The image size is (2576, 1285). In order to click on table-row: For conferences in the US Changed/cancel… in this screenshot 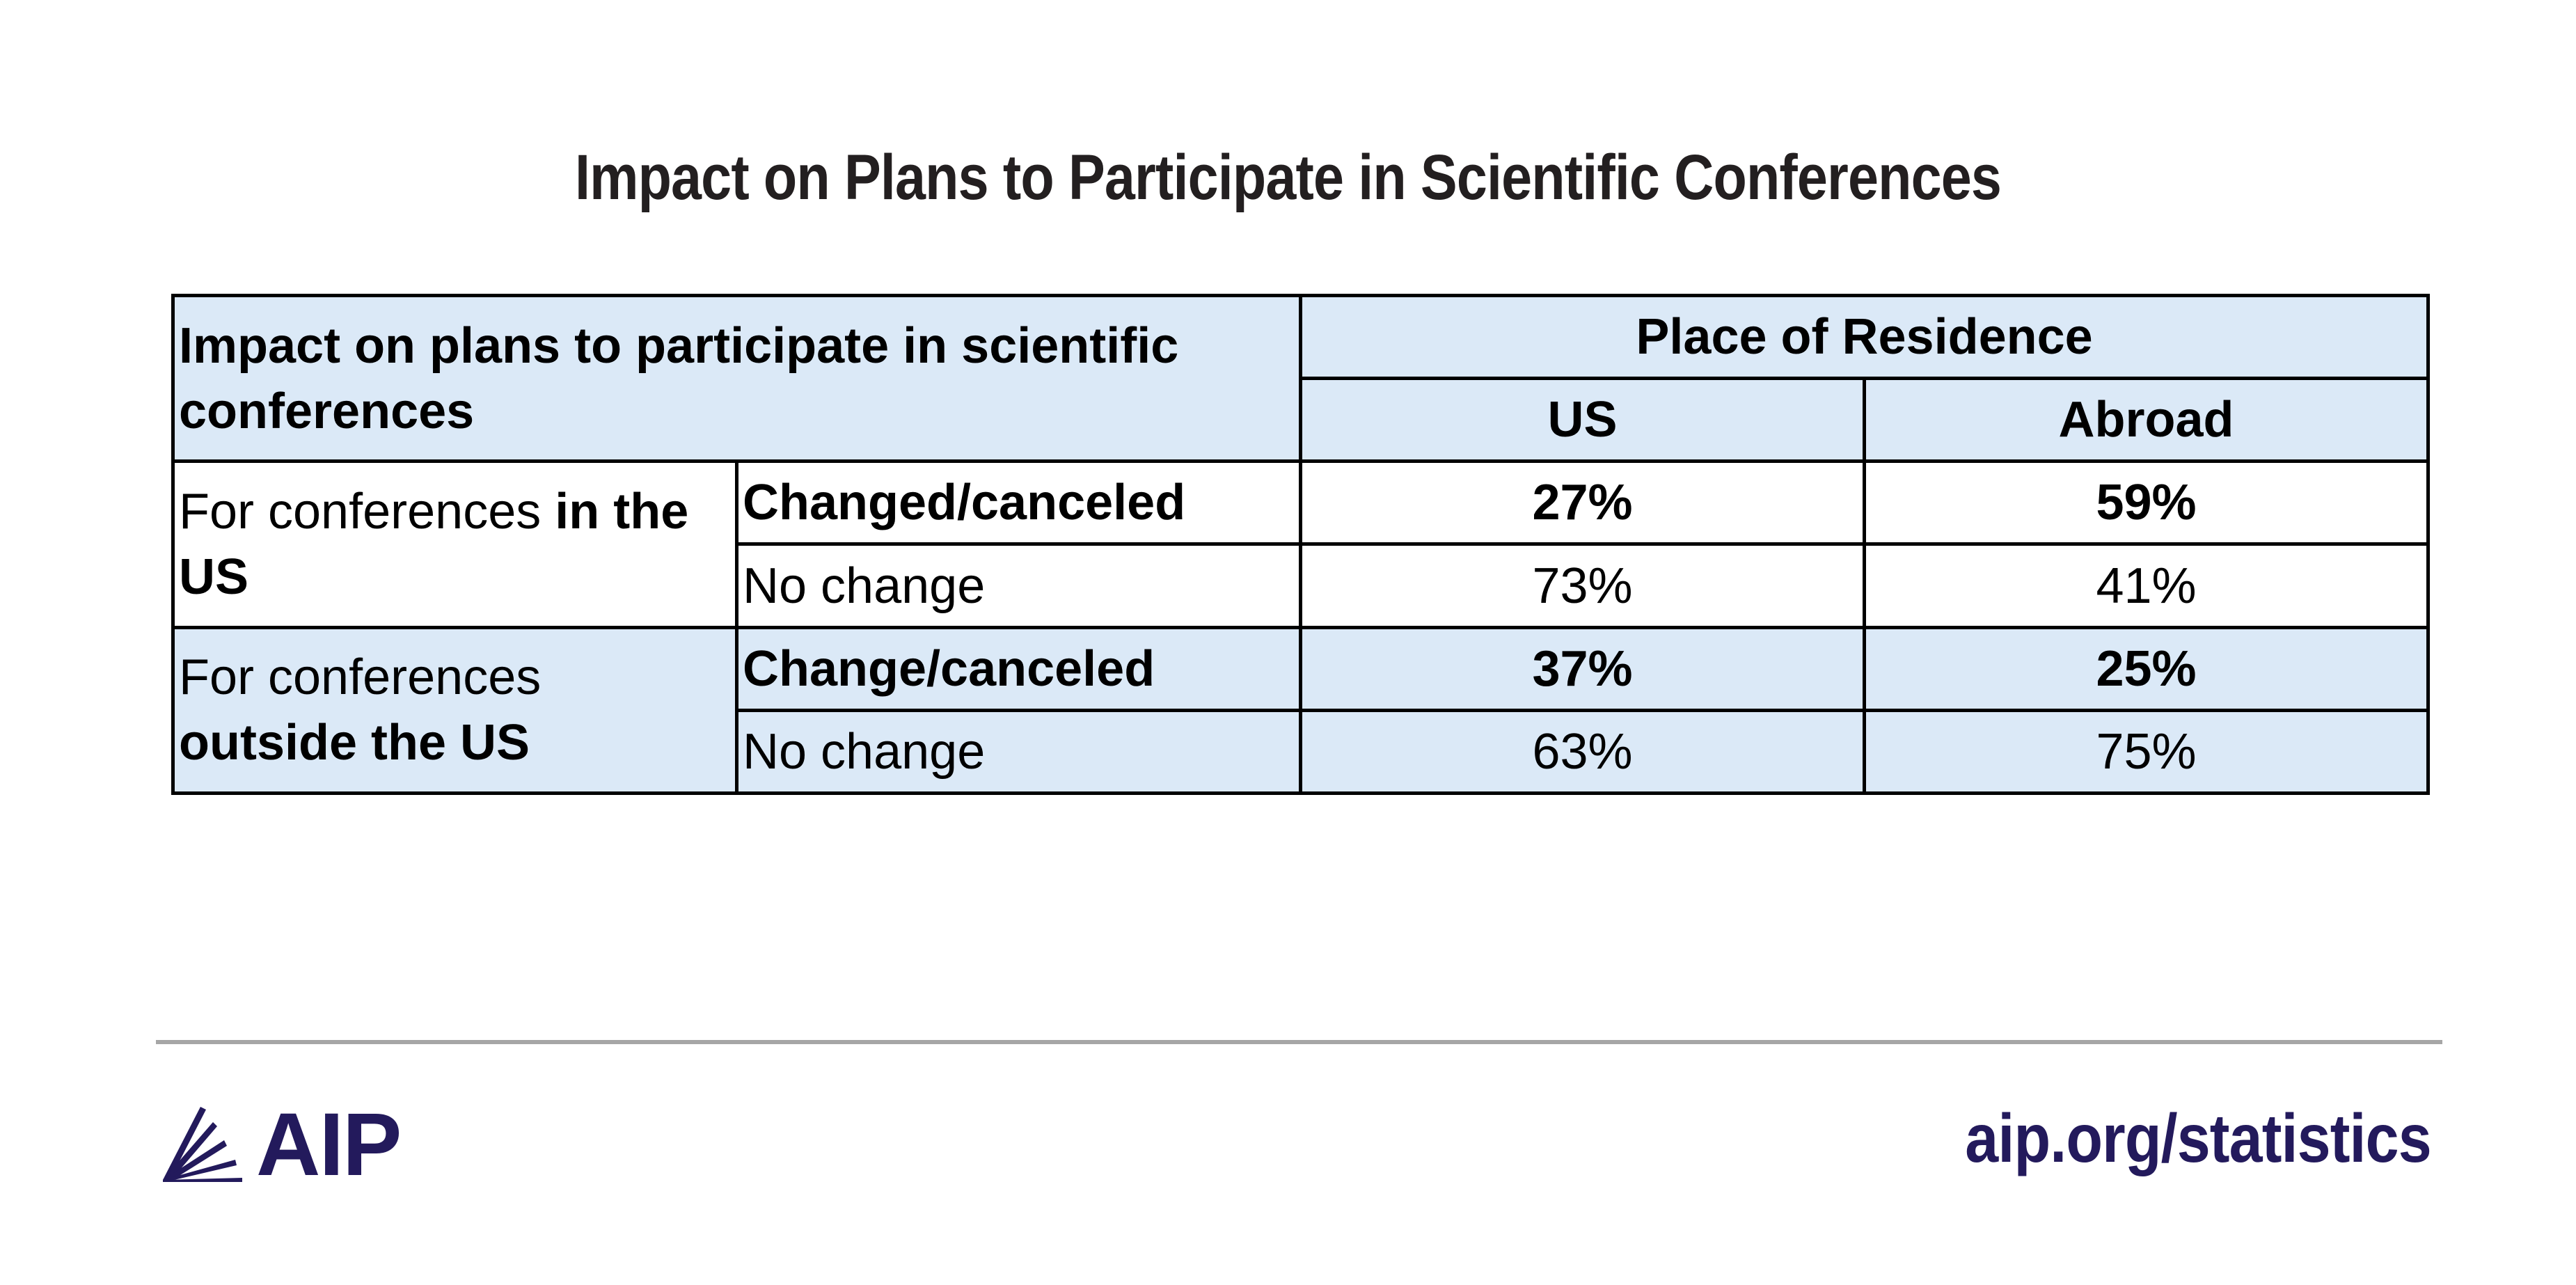, I will do `click(1301, 544)`.